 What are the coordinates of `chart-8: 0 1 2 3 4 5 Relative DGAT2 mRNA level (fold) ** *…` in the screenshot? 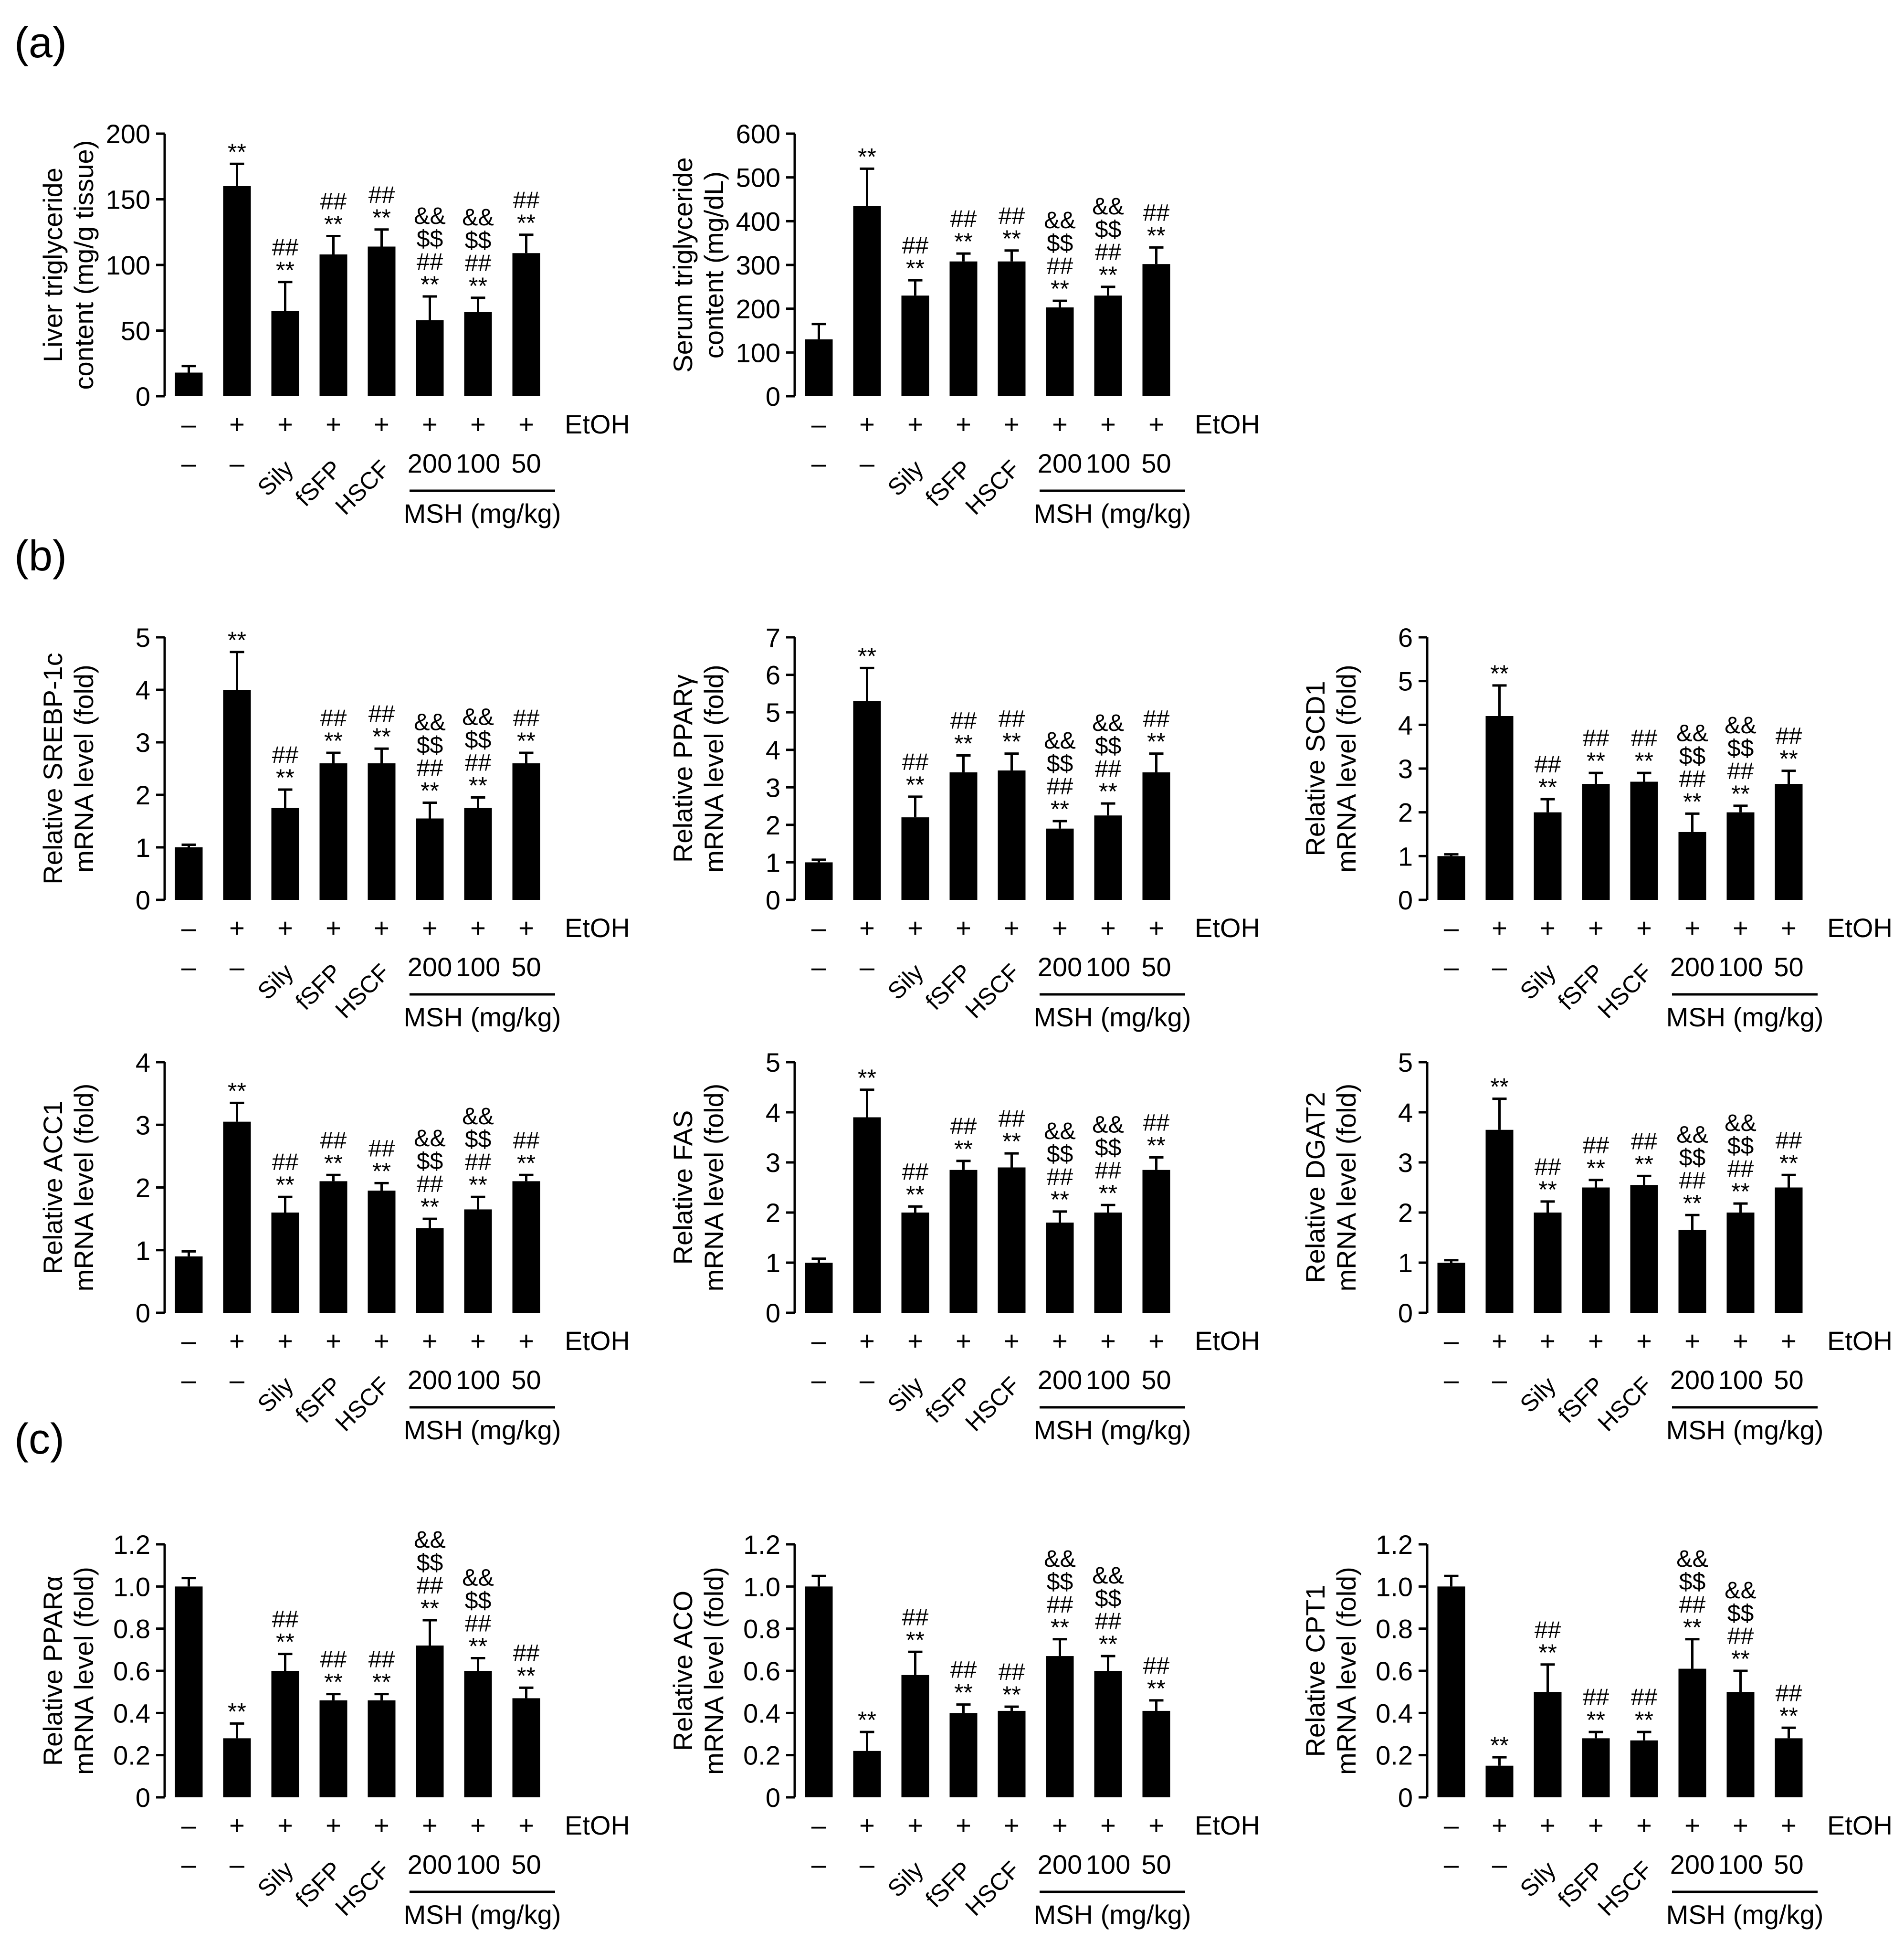 It's located at (1596, 1246).